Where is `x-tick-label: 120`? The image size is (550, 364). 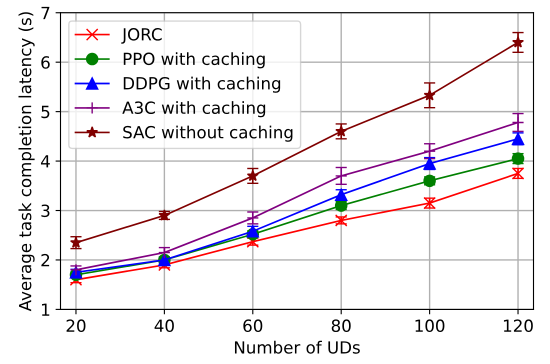 x-tick-label: 120 is located at coordinates (518, 325).